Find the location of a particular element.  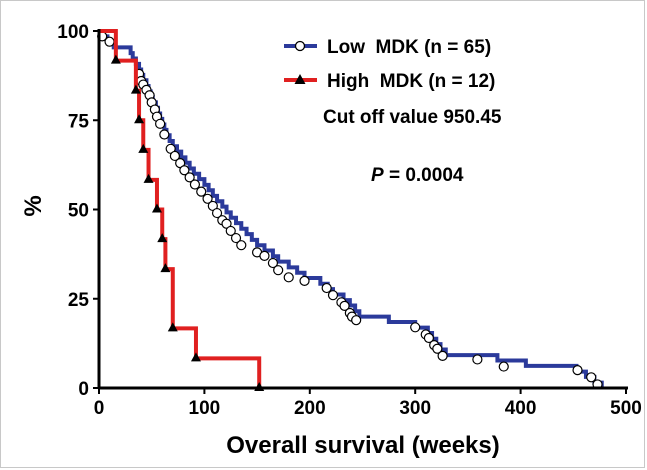

legend-marker-high is located at coordinates (300, 79).